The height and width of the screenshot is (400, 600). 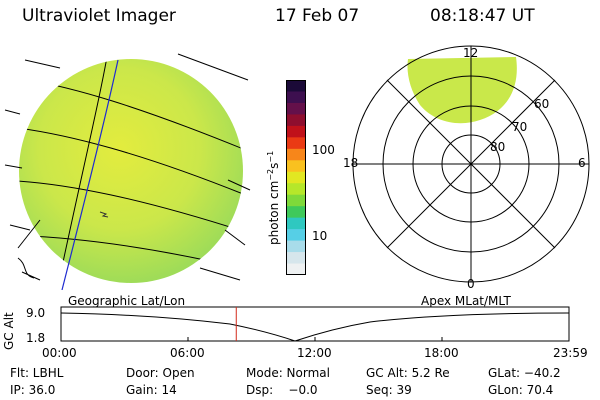 I want to click on info-gain: Gain: 14, so click(x=151, y=390).